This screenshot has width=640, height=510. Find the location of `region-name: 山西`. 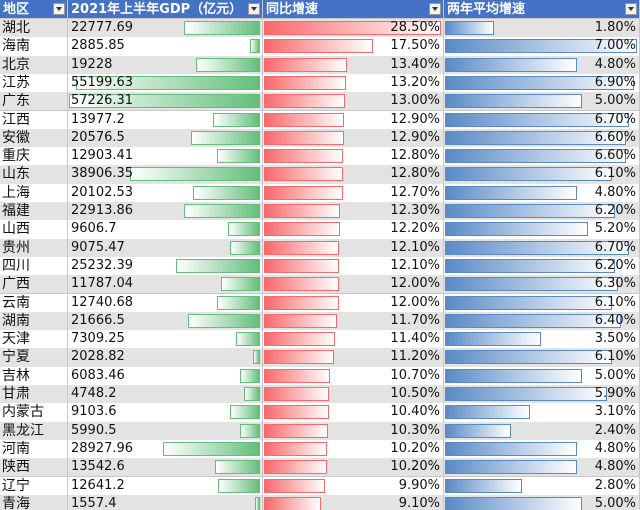

region-name: 山西 is located at coordinates (16, 229).